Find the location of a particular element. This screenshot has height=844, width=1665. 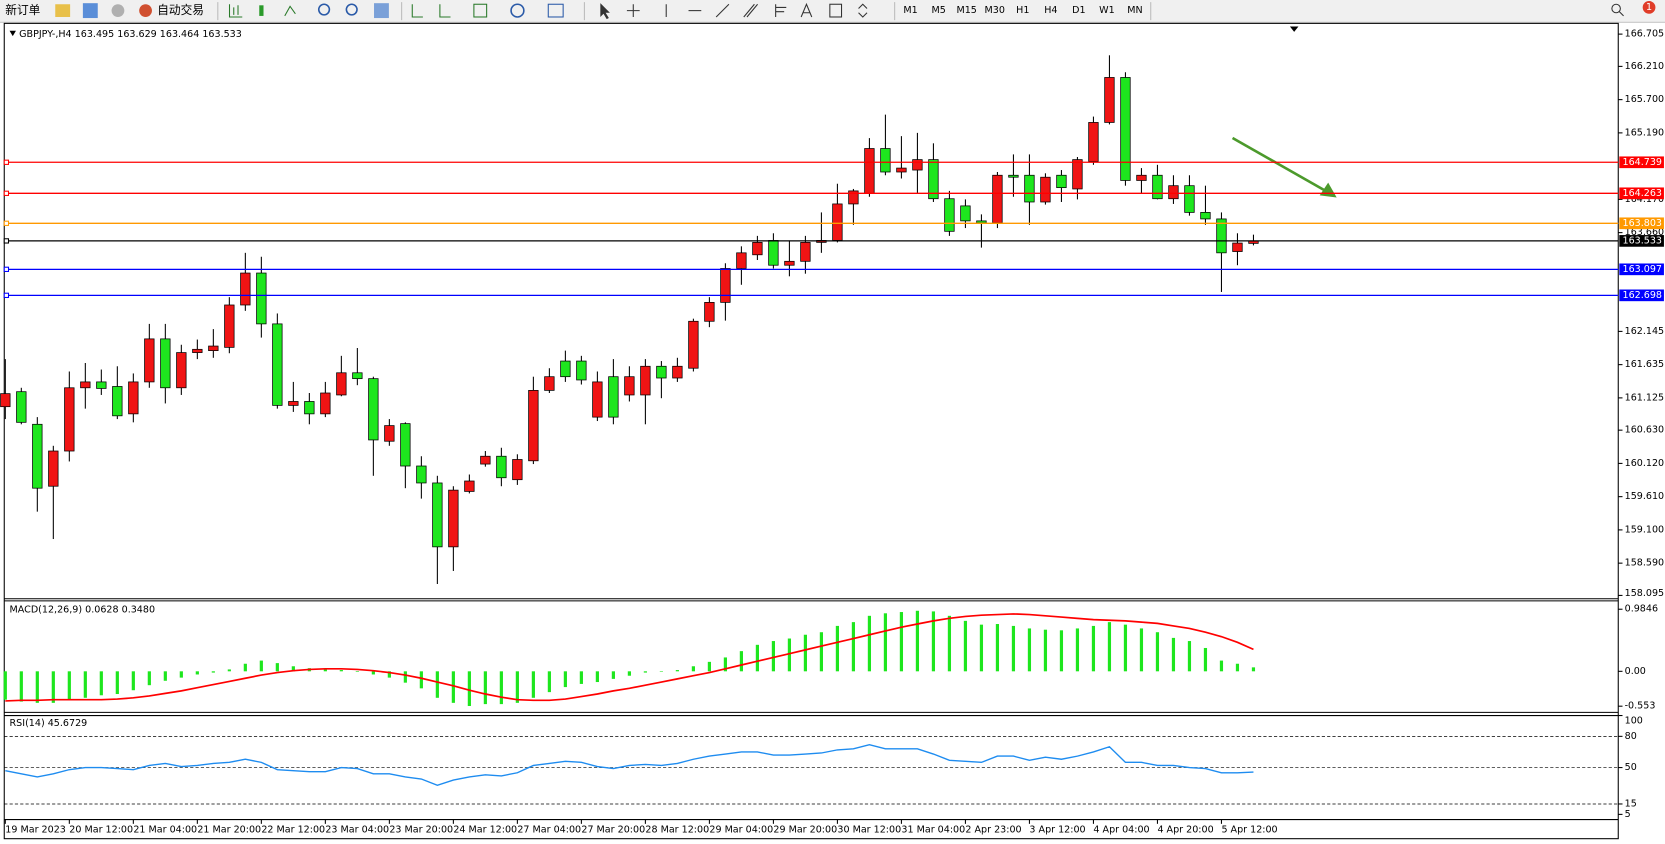

timeframe-button: D1 is located at coordinates (1078, 10).